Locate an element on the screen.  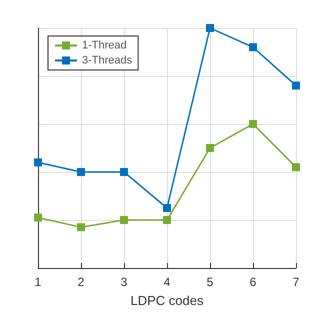
x-tick-label: 3 is located at coordinates (124, 282).